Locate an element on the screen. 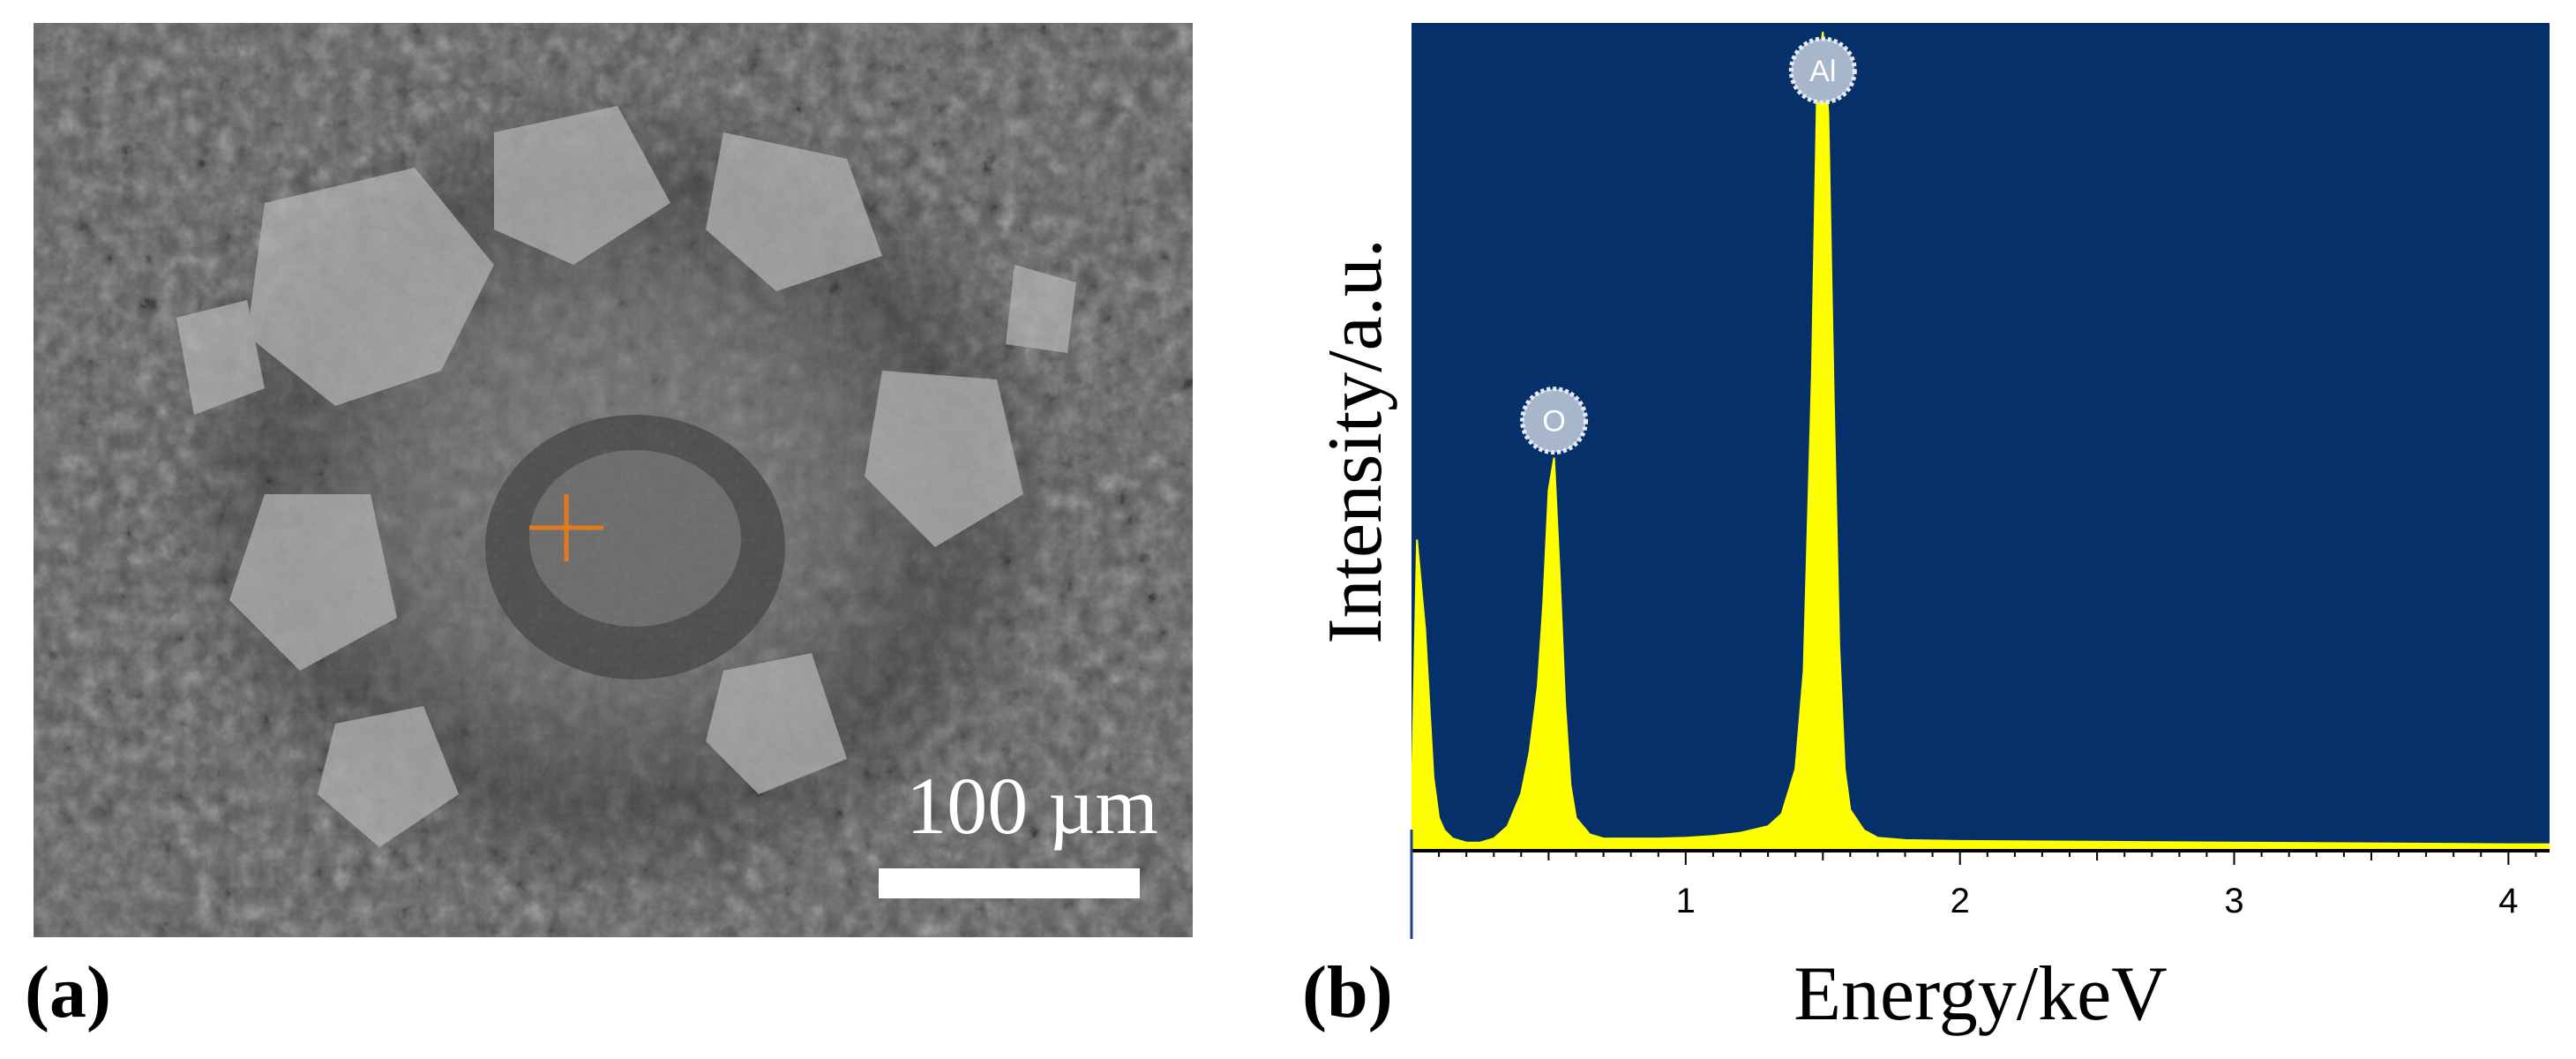 The height and width of the screenshot is (1059, 2576). x-tick-label: 3 is located at coordinates (2234, 901).